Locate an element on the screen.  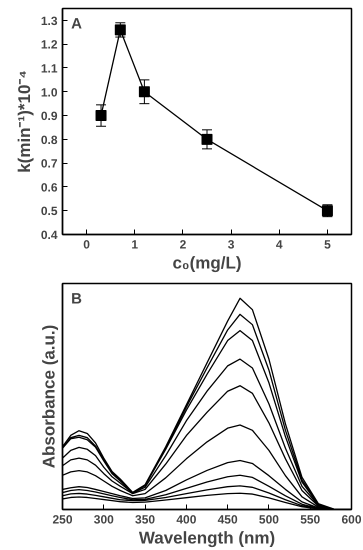
x-tick-label: 5 is located at coordinates (328, 245).